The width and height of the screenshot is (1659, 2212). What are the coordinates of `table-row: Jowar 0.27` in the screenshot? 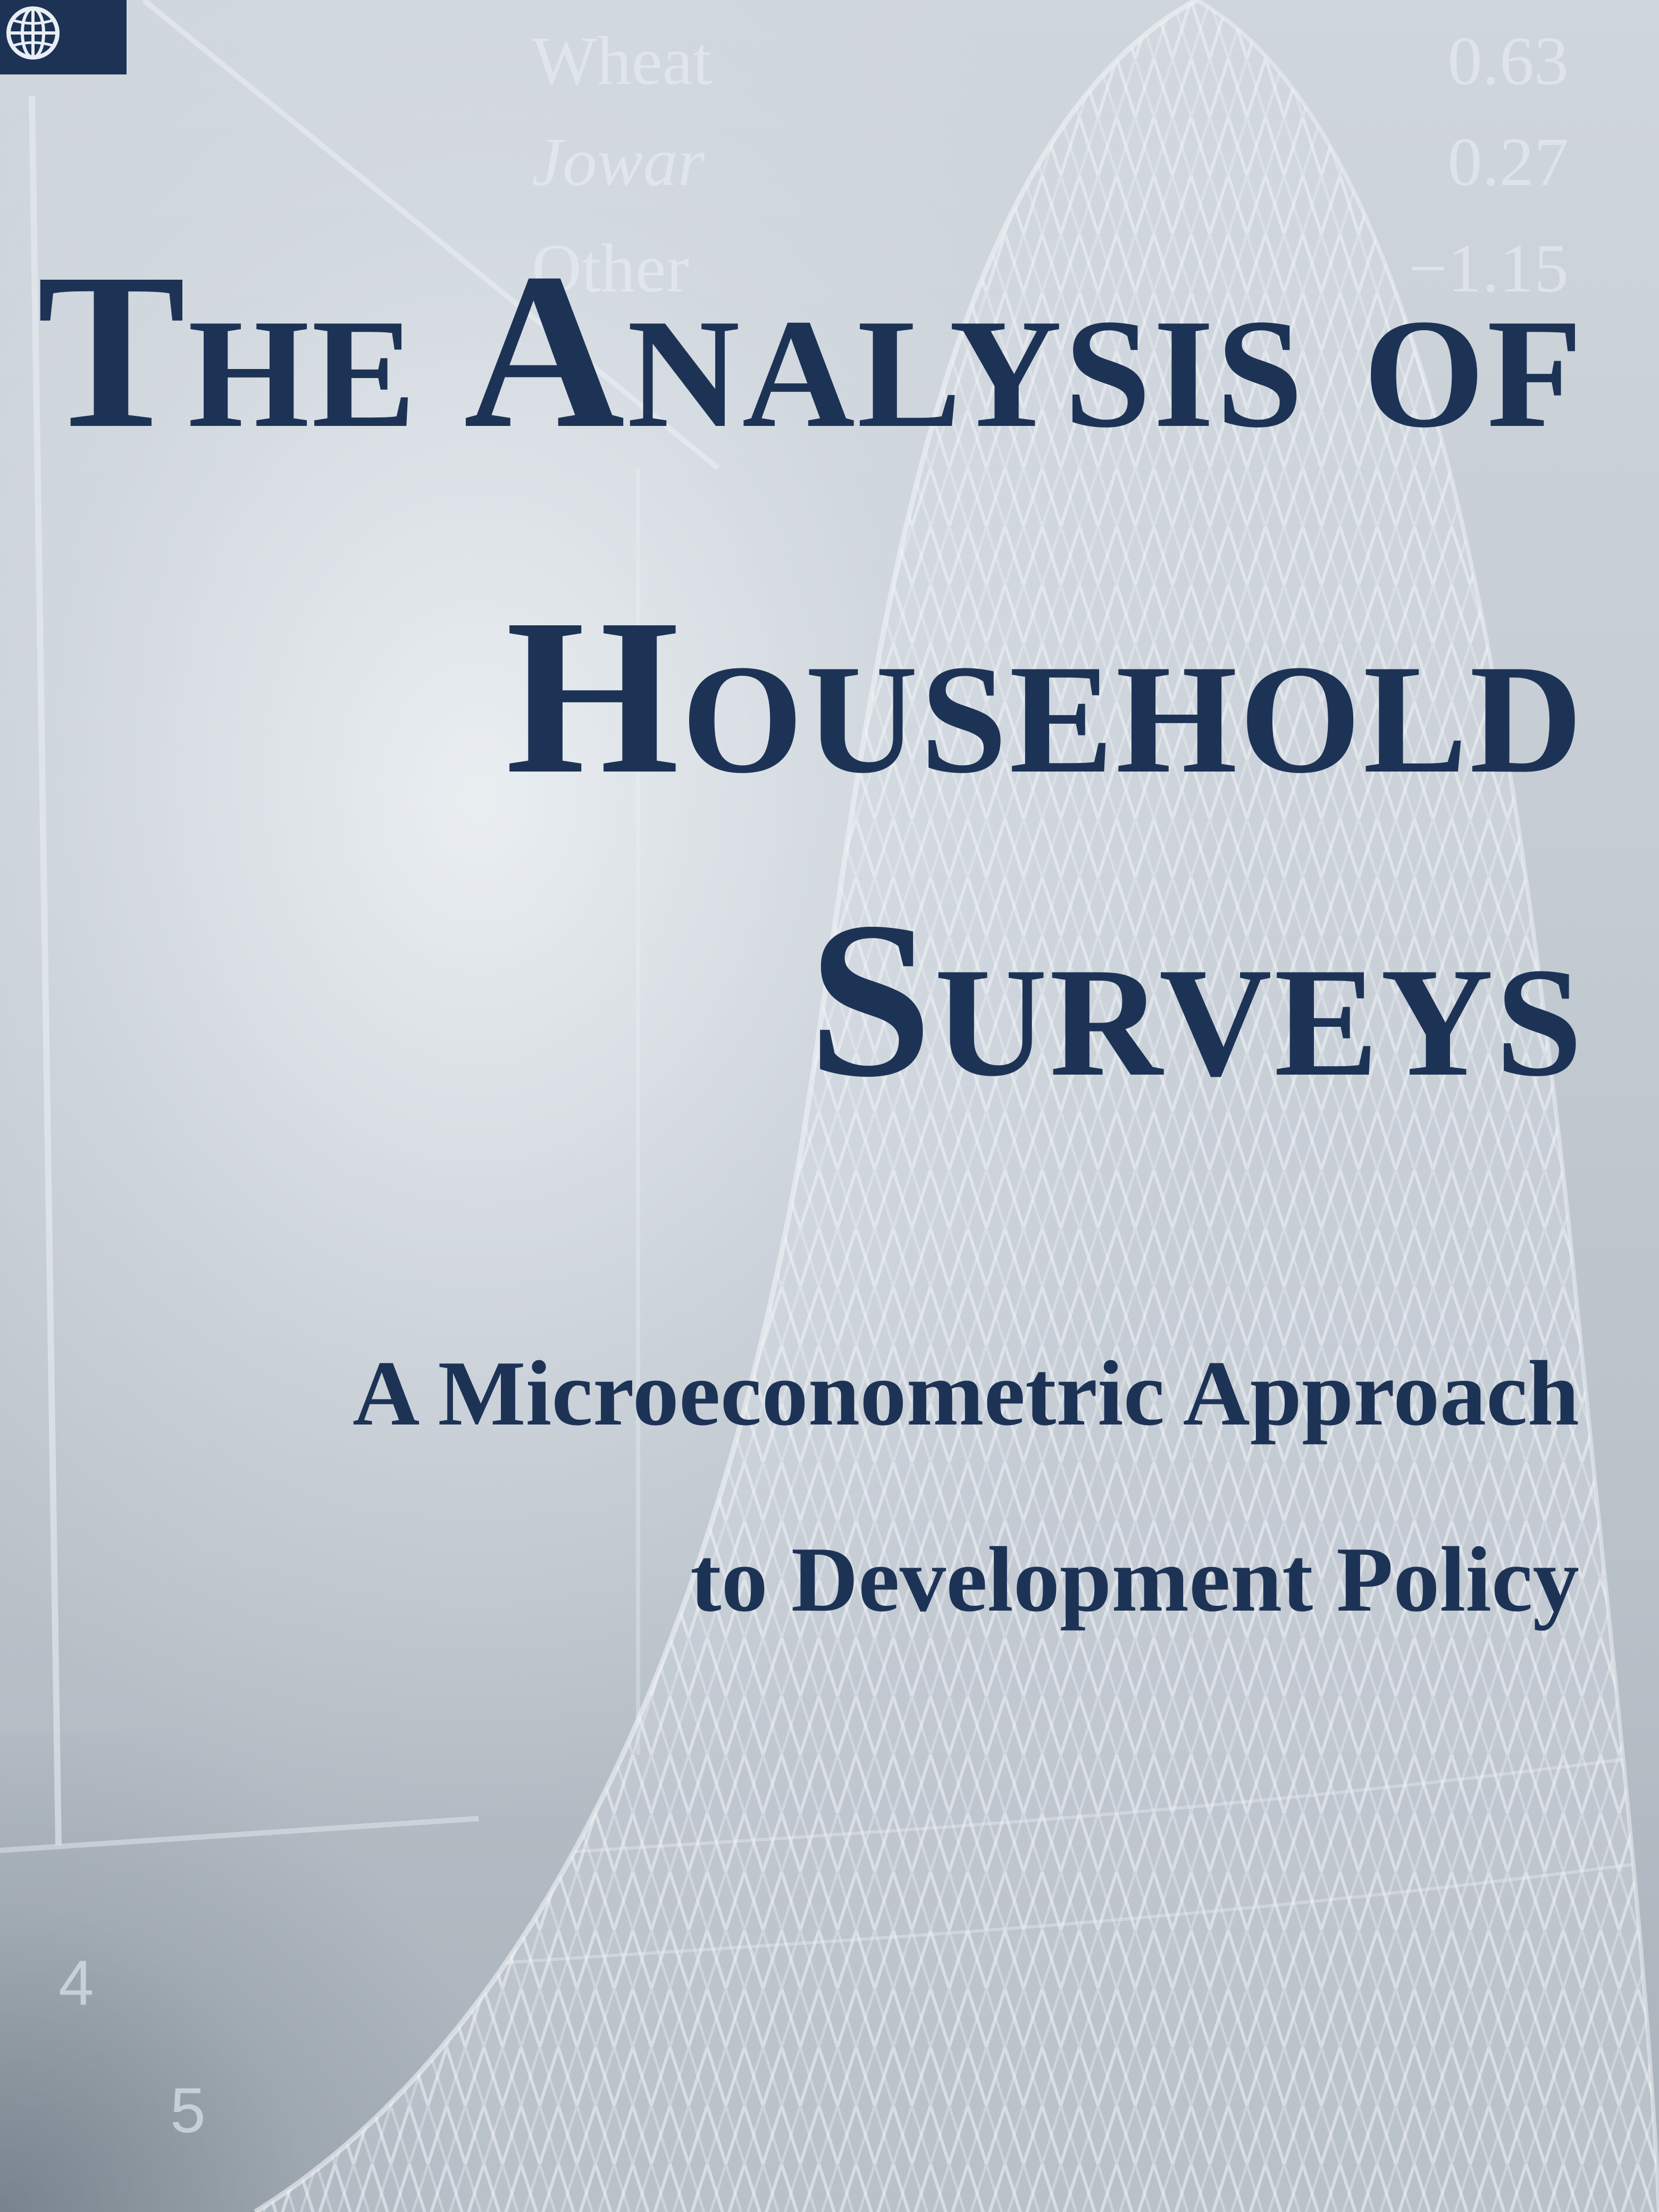 It's located at (1050, 162).